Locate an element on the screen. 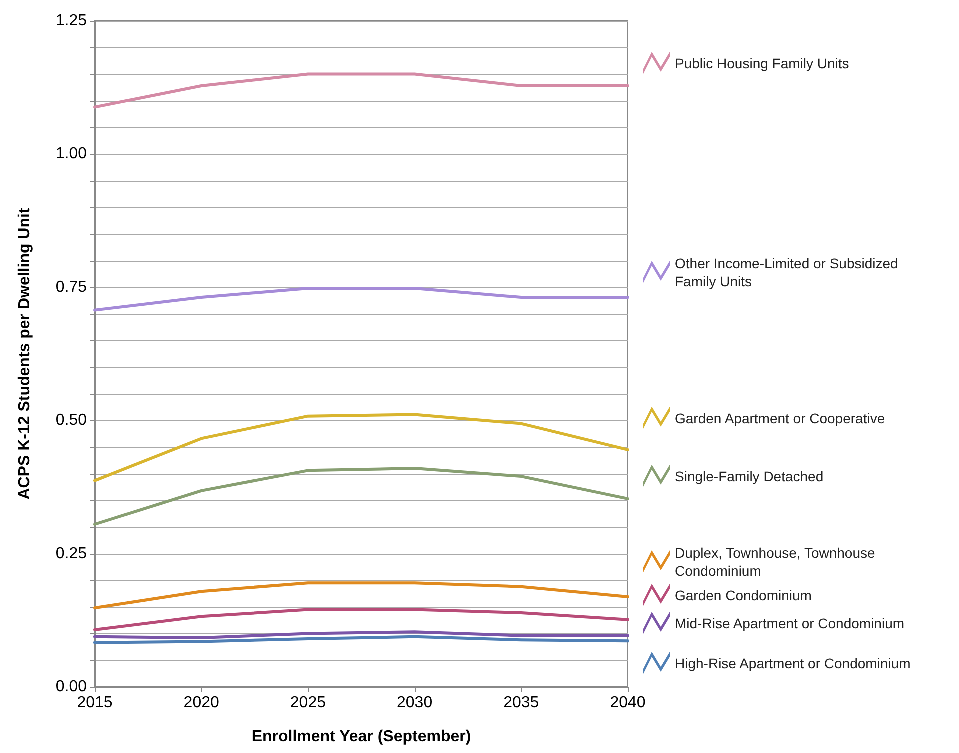  legend-label: Other Income-Limited or Subsidized Family Units is located at coordinates (788, 273).